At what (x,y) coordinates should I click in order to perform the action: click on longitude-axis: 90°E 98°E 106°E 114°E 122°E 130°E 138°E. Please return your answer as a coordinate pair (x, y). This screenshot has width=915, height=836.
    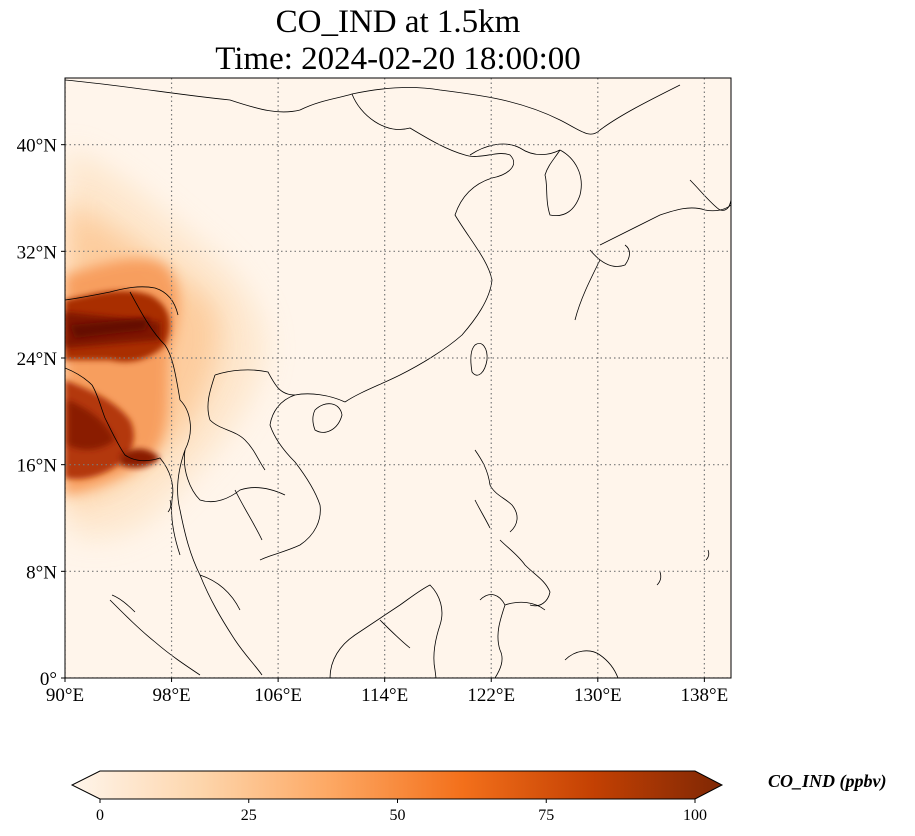
    Looking at the image, I should click on (387, 692).